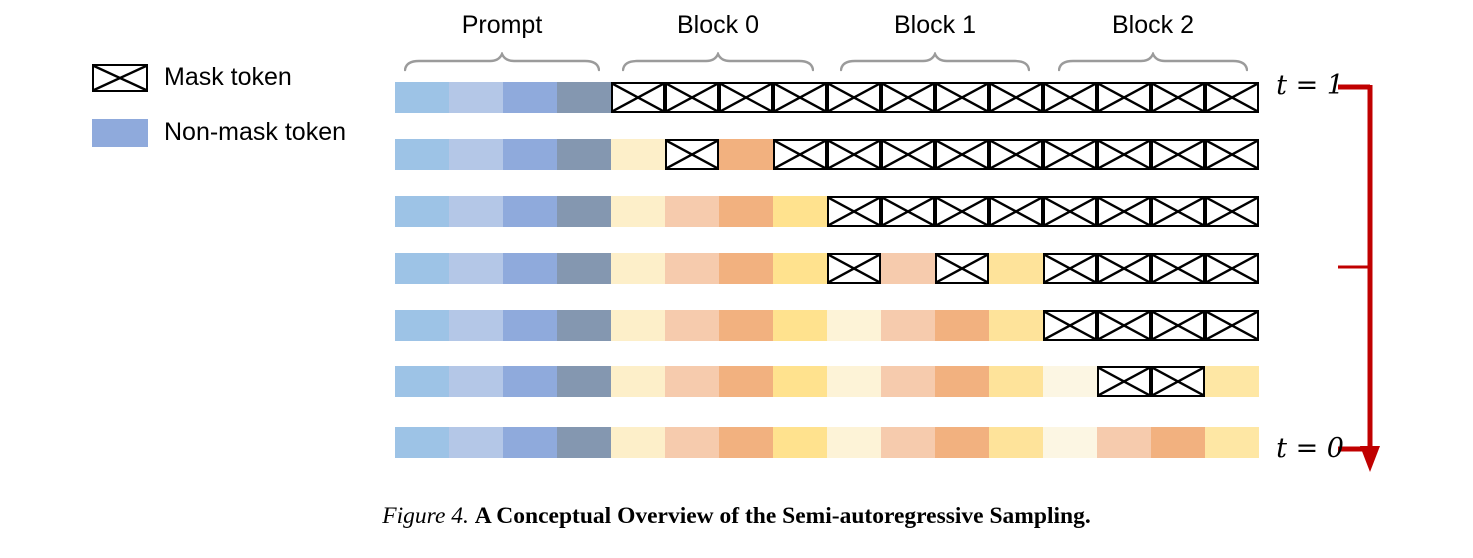 The height and width of the screenshot is (558, 1473). Describe the element at coordinates (935, 25) in the screenshot. I see `header-label: Block 1` at that location.